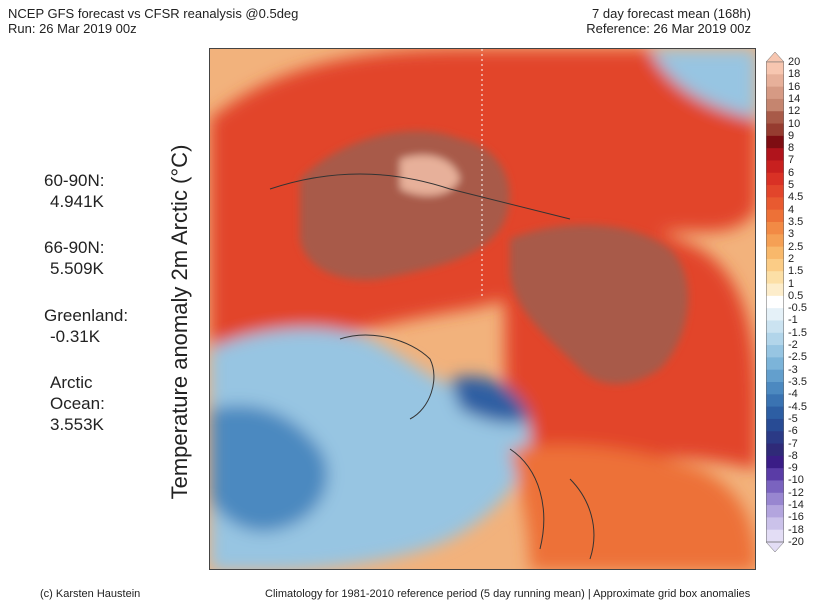  Describe the element at coordinates (77, 393) in the screenshot. I see `stat-label: Arctic Ocean:` at that location.